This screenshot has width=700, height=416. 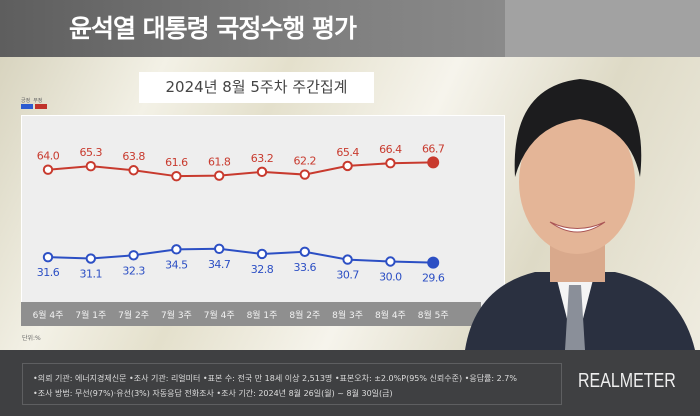 I want to click on data-label-positive: 32.3, so click(x=133, y=270).